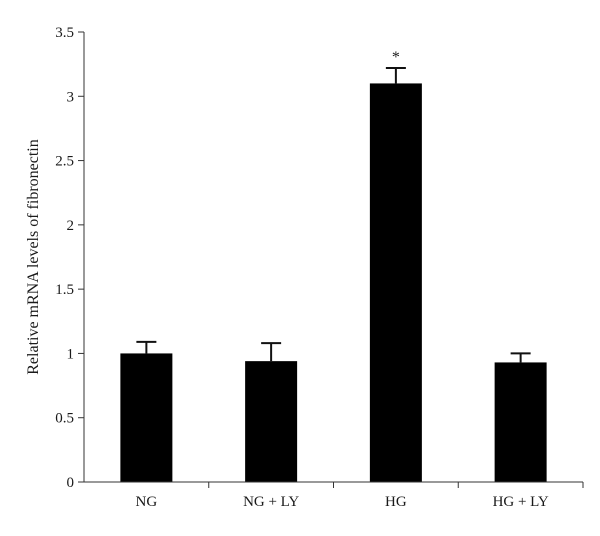 The width and height of the screenshot is (600, 536). What do you see at coordinates (147, 502) in the screenshot?
I see `category-label: NG` at bounding box center [147, 502].